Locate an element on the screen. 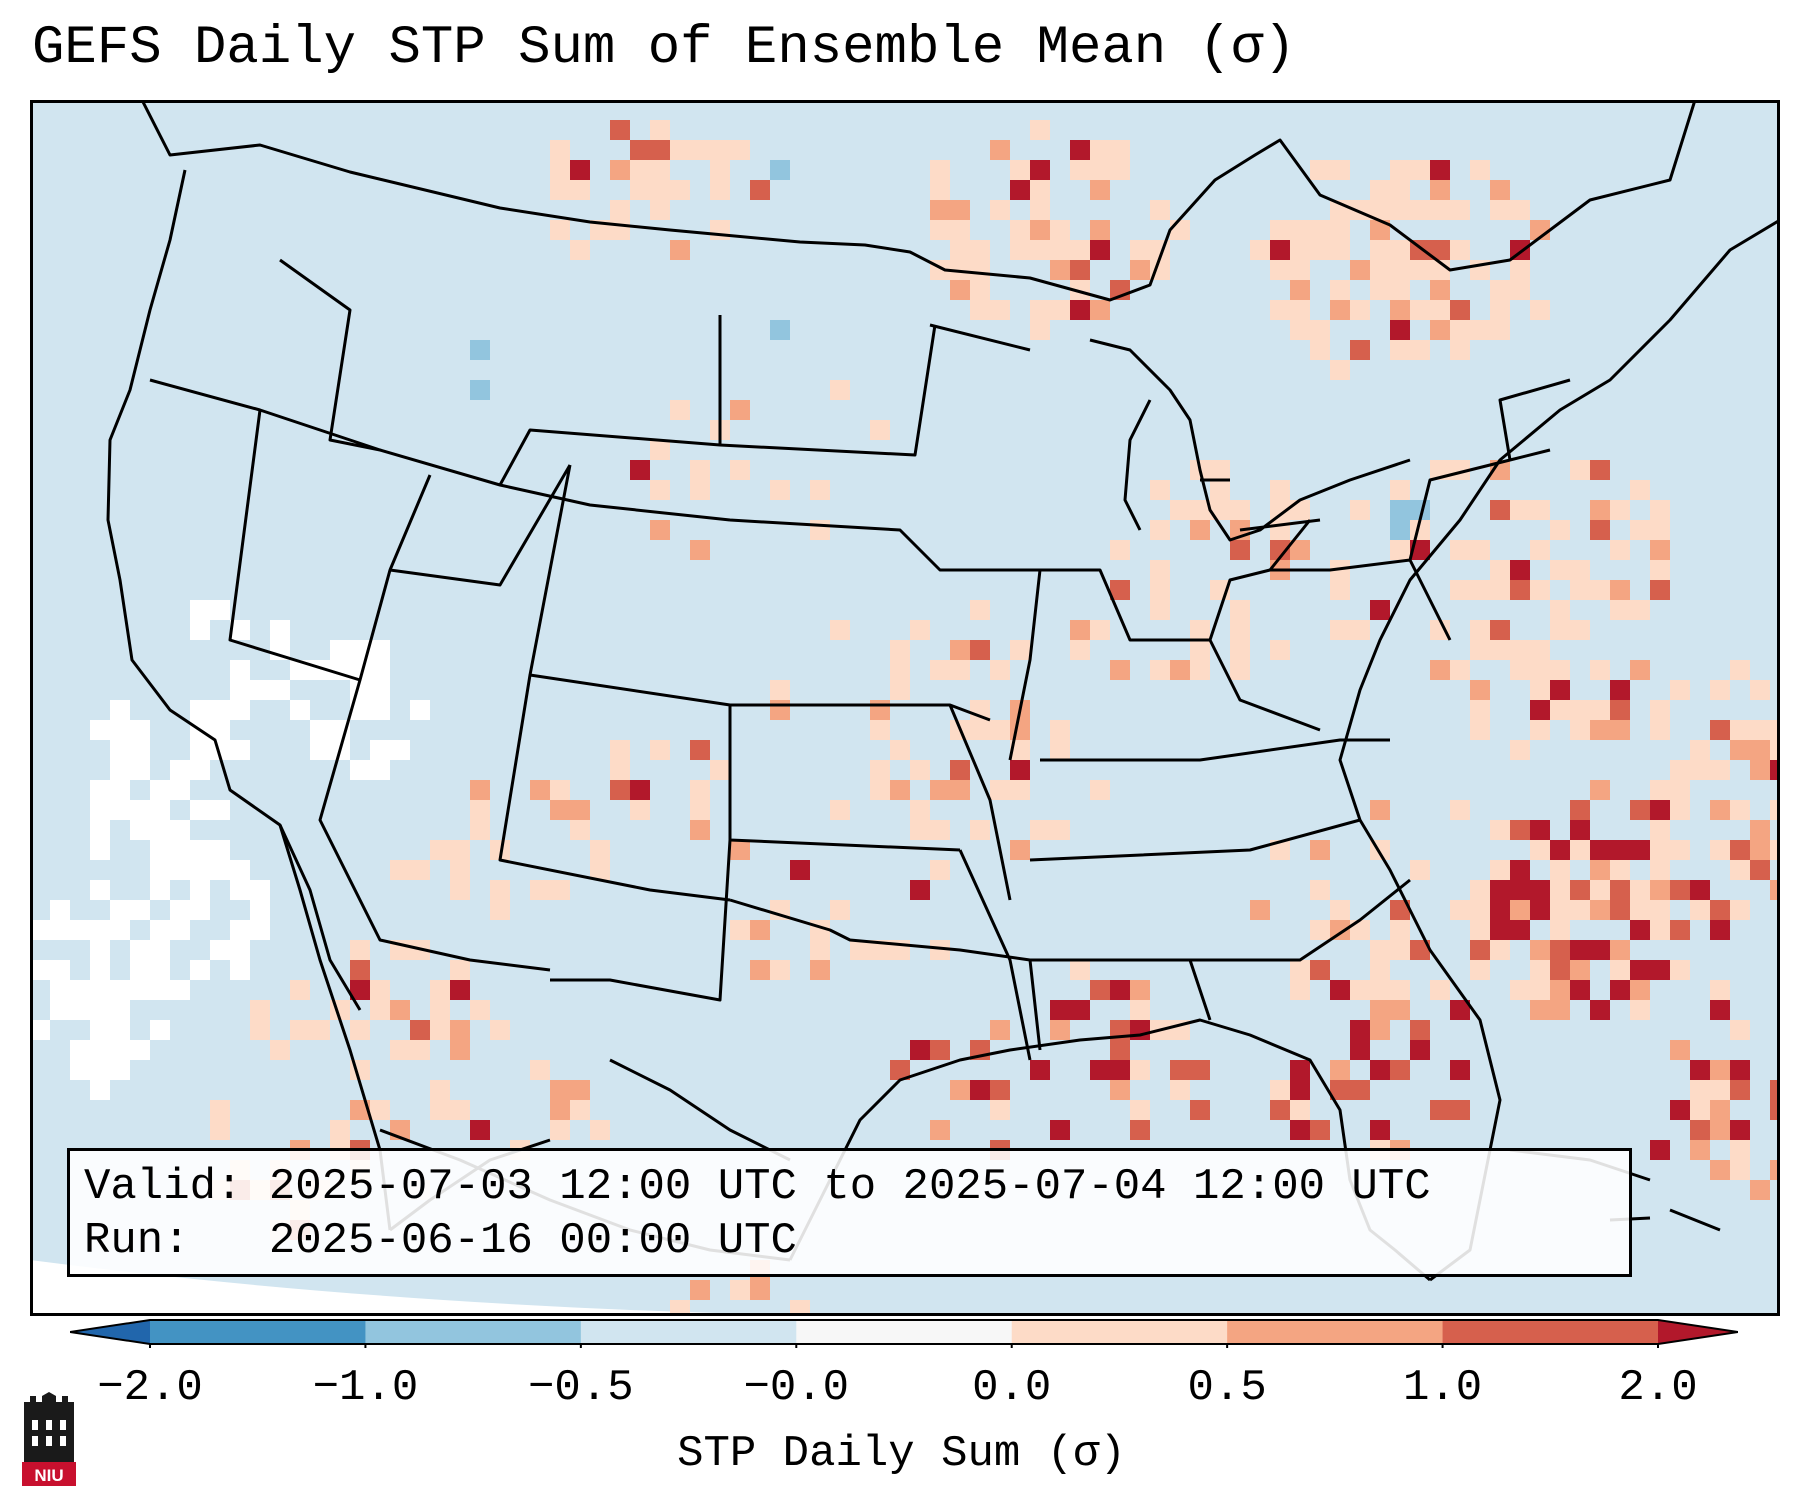 Image resolution: width=1803 pixels, height=1506 pixels. colorbar-tick-label: 2.0 is located at coordinates (1658, 1388).